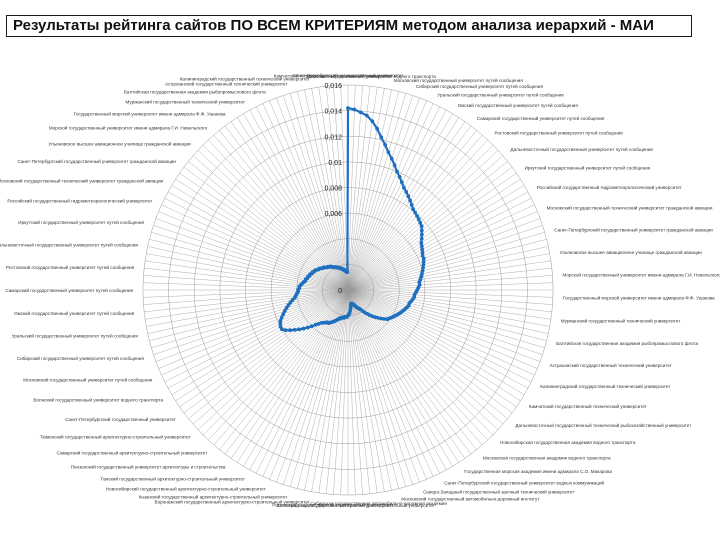 This screenshot has height=540, width=720. I want to click on radial-tick-label: 0,01, so click(335, 163).